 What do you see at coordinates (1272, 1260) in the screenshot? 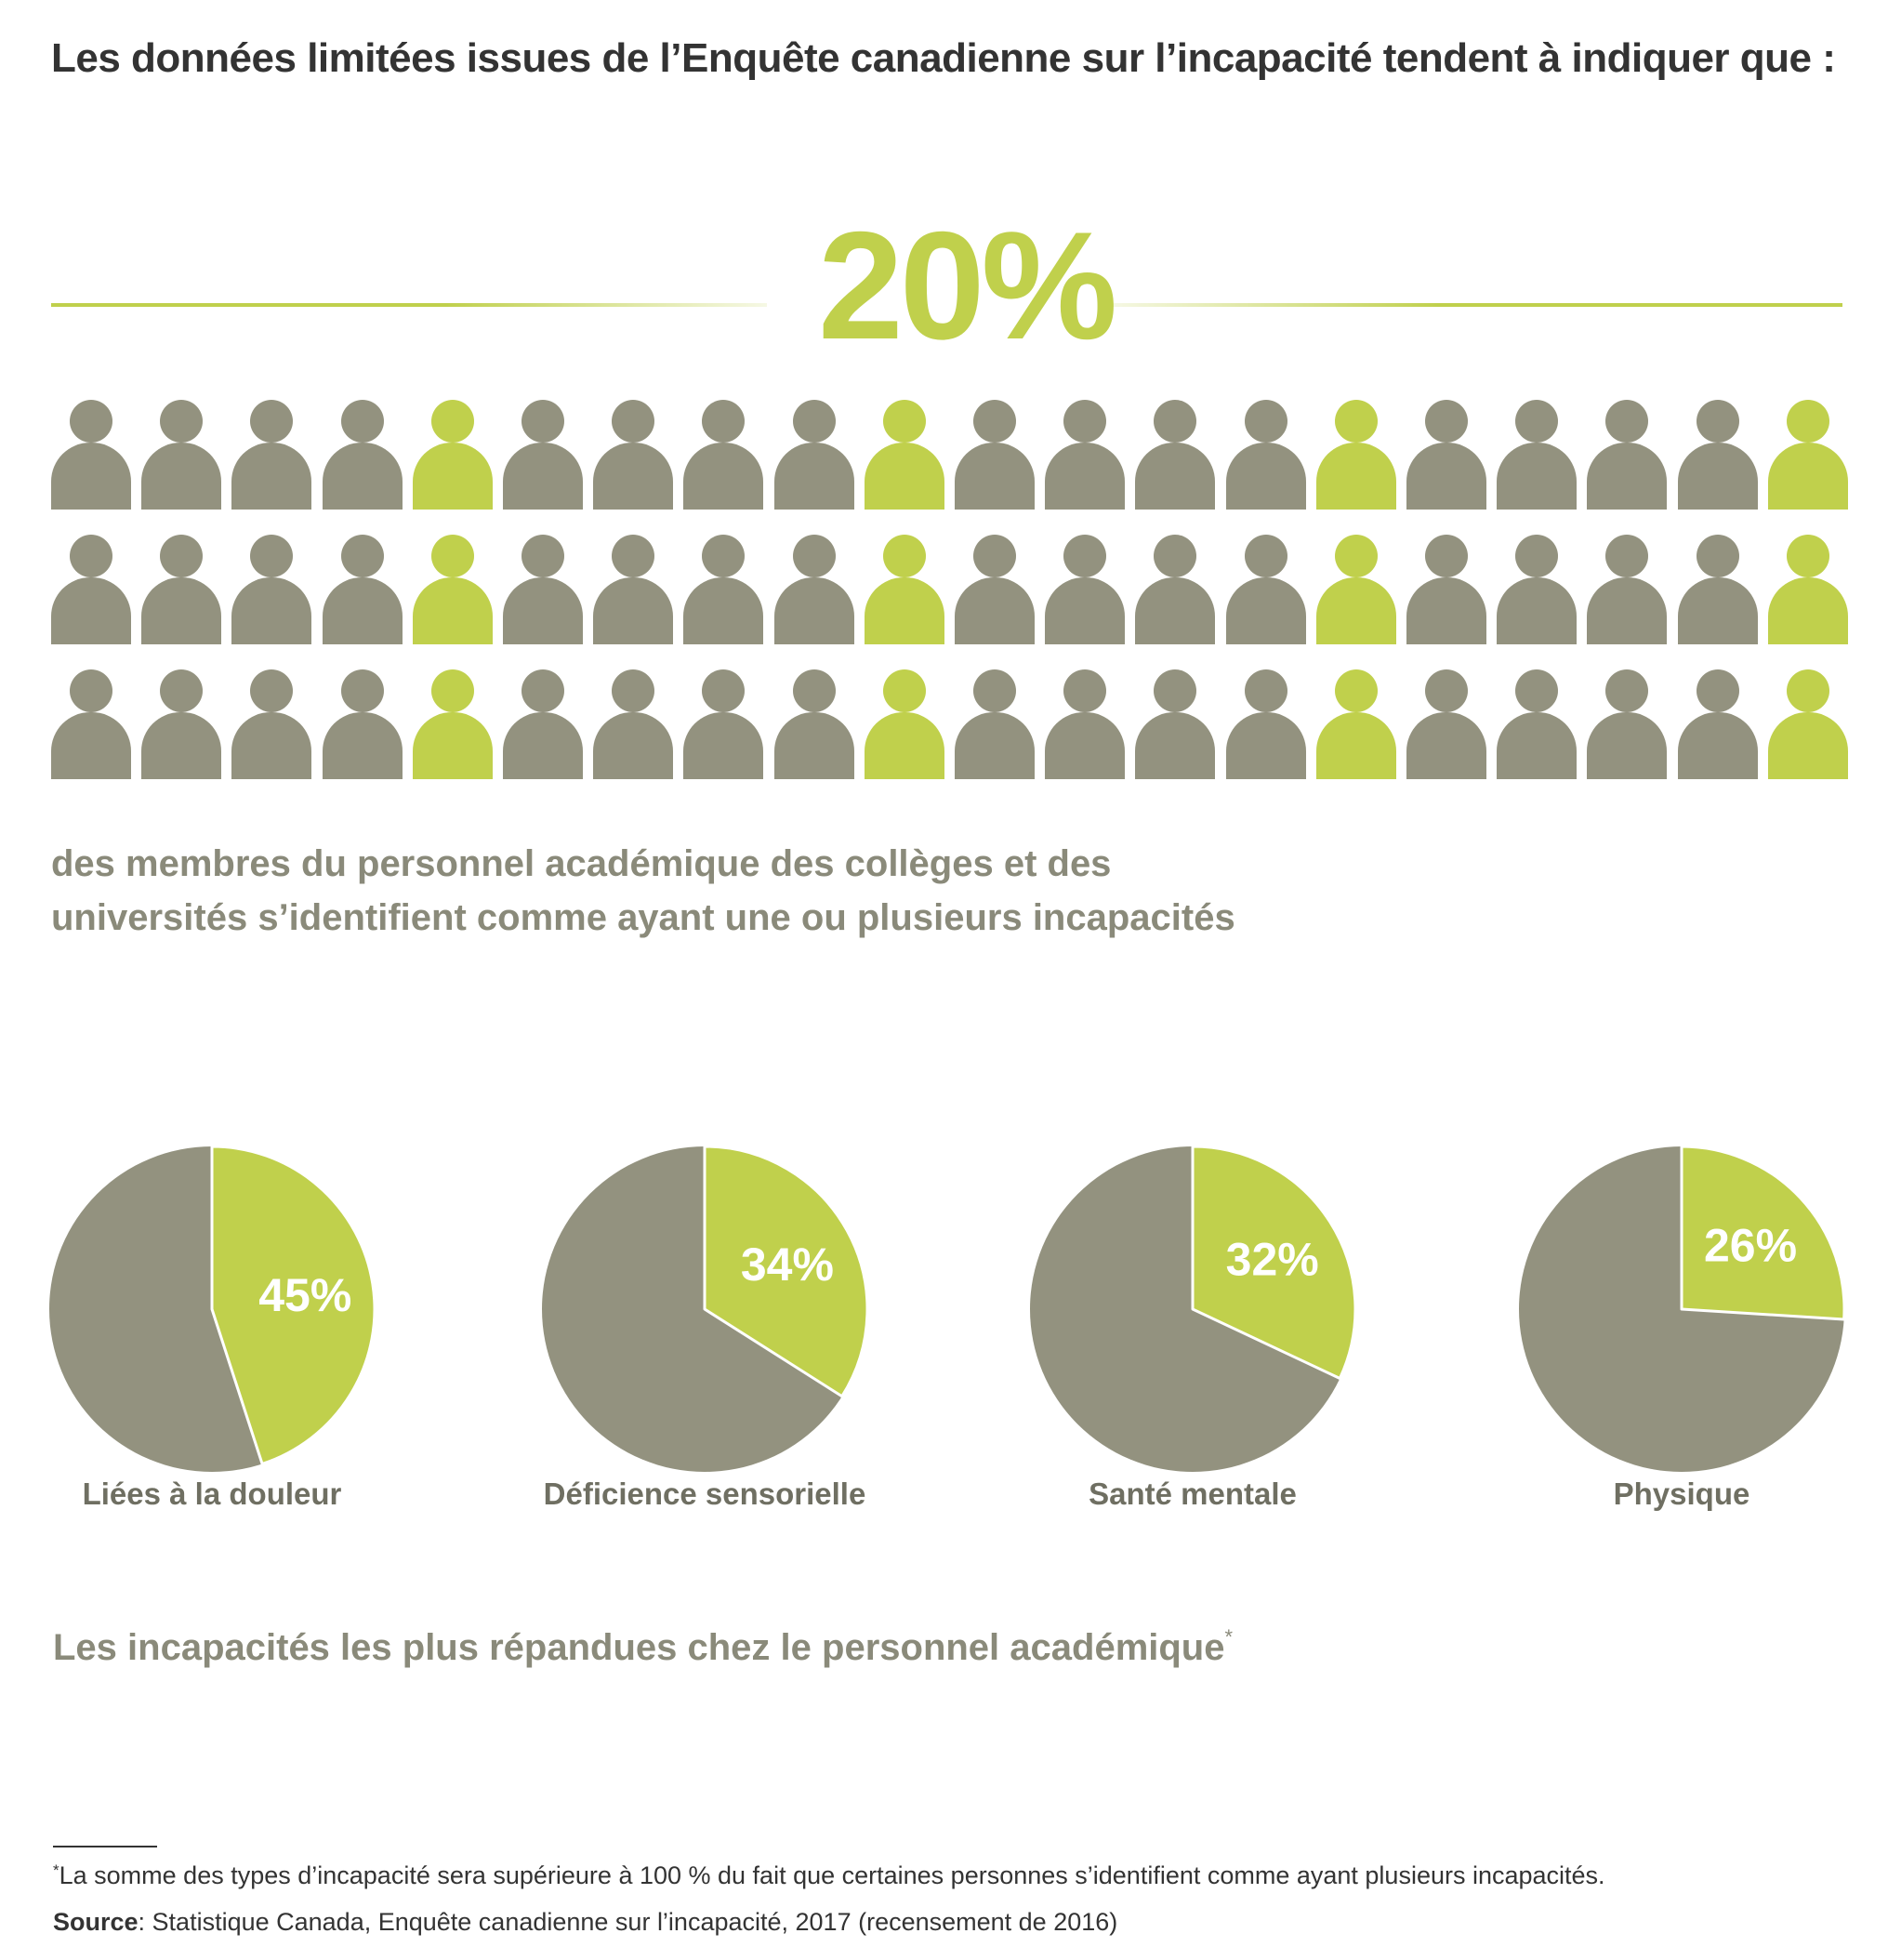
I see `pie-value-label: 32%` at bounding box center [1272, 1260].